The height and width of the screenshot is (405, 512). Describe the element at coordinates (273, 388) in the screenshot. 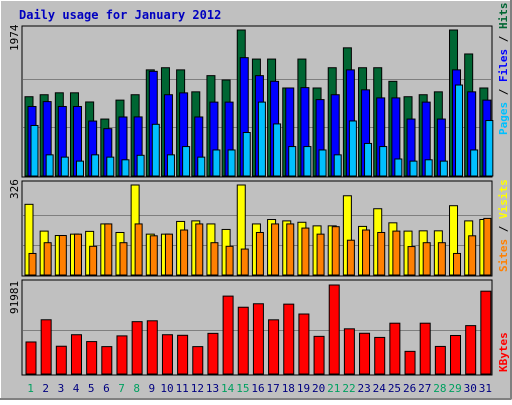

I see `x-tick-label: 17` at that location.